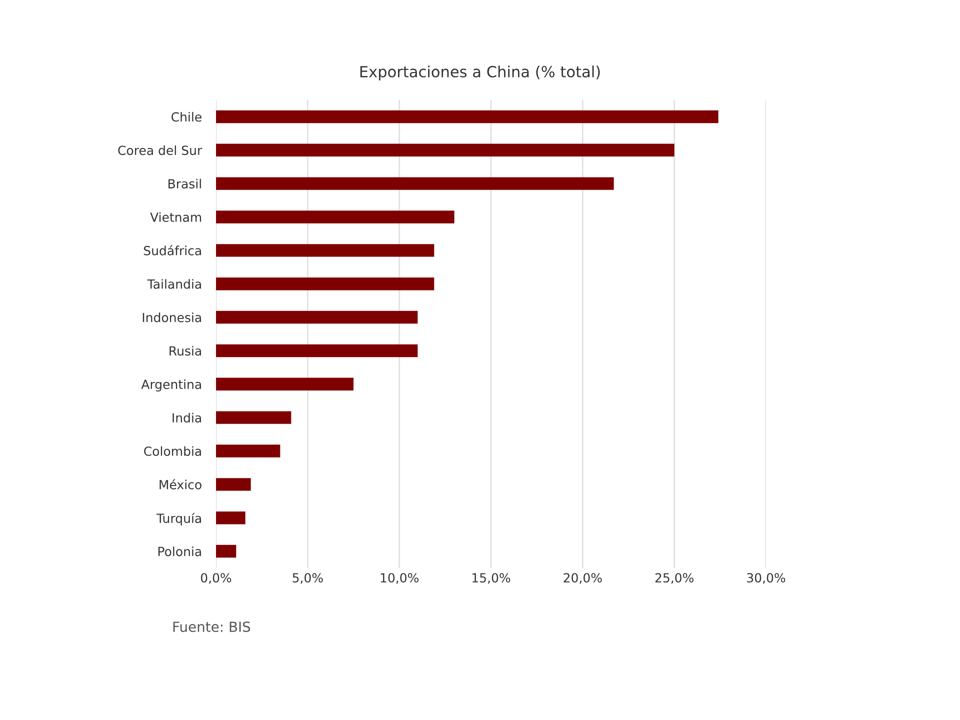  Describe the element at coordinates (160, 150) in the screenshot. I see `y-tick-label: Corea del Sur` at that location.